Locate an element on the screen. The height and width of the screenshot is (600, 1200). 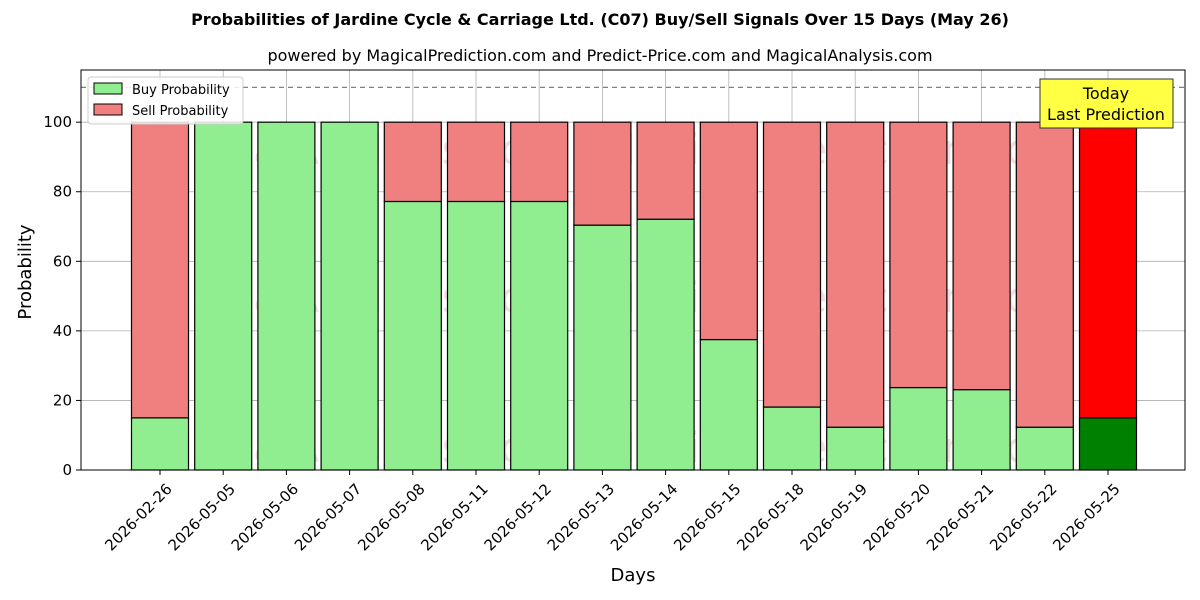
legend-label-sell: Sell Probability is located at coordinates (180, 111).